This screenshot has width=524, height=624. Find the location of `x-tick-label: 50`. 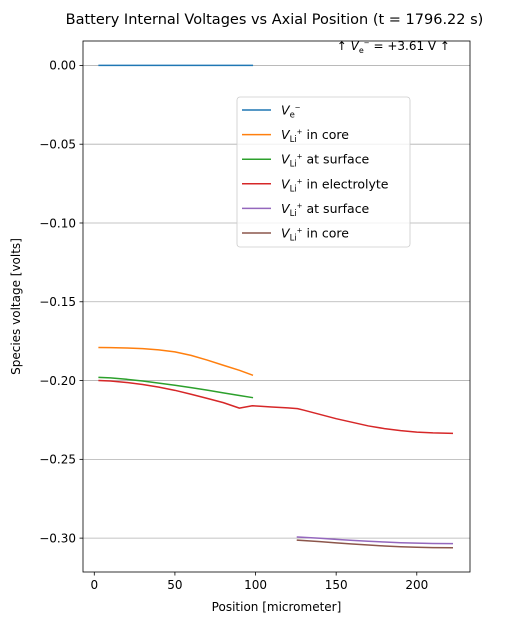

x-tick-label: 50 is located at coordinates (174, 585).